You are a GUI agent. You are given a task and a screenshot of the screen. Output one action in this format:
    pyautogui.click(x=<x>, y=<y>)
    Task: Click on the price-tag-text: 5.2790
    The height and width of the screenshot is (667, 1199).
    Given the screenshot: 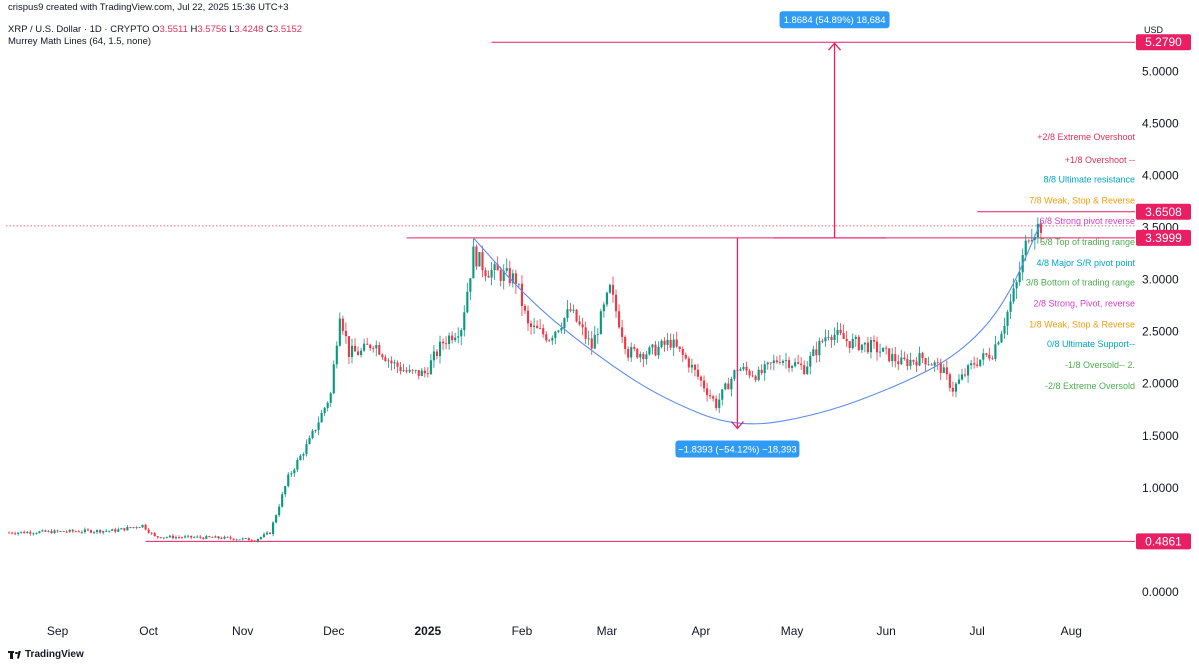 What is the action you would take?
    pyautogui.click(x=1163, y=42)
    